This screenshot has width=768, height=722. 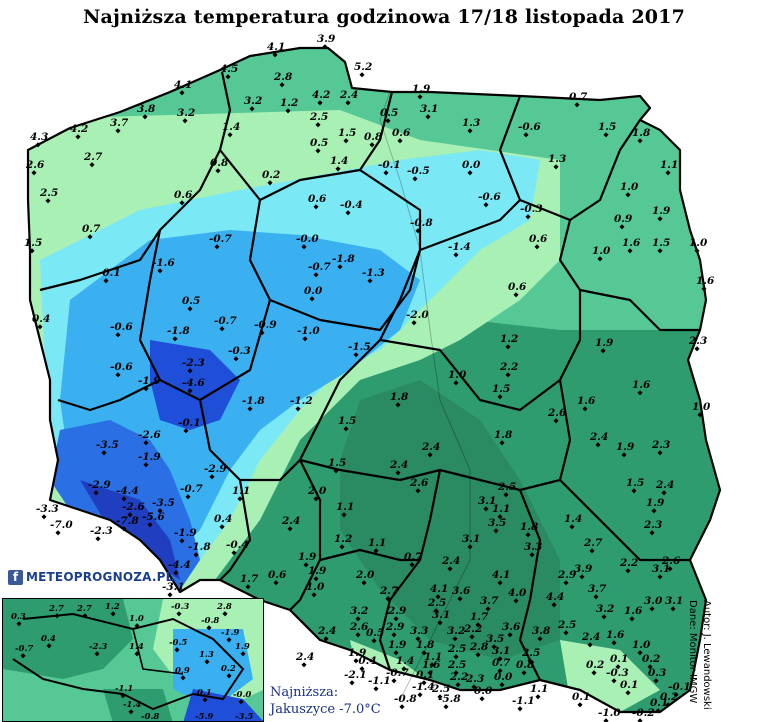 I want to click on author-line: Autor: J. Lewandowski, so click(x=706, y=655).